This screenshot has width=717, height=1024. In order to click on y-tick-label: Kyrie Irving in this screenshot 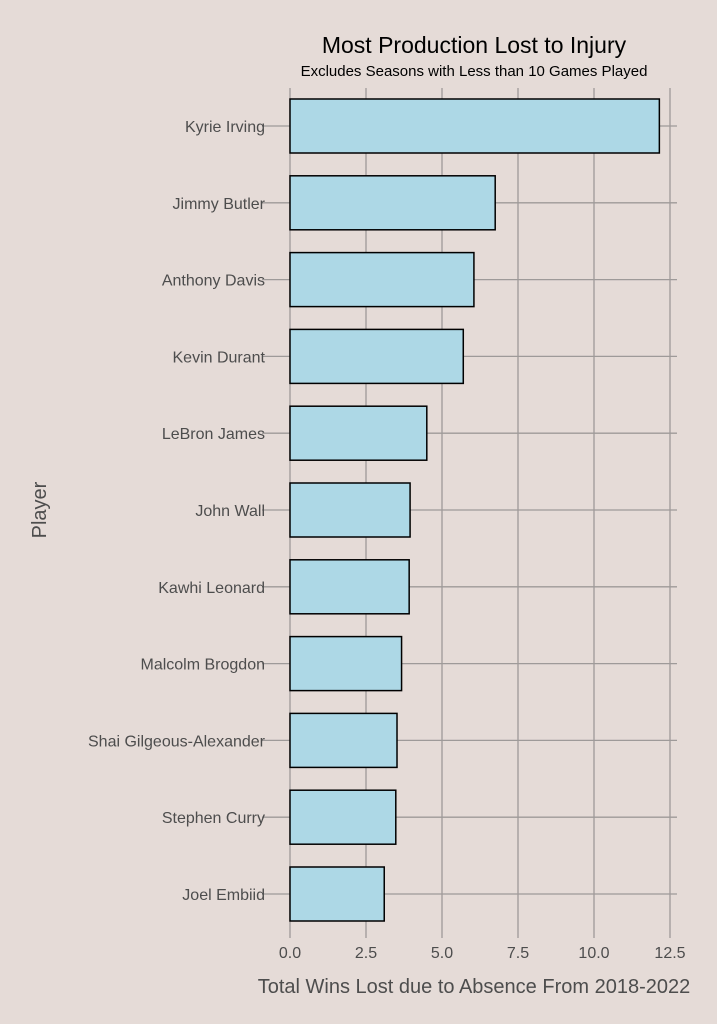, I will do `click(225, 127)`.